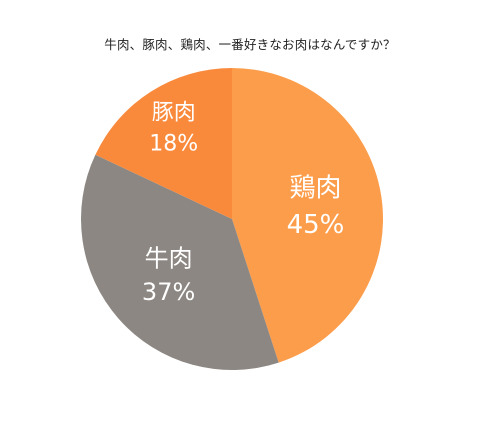  Describe the element at coordinates (315, 189) in the screenshot. I see `slice-label-0: 鶏肉` at that location.